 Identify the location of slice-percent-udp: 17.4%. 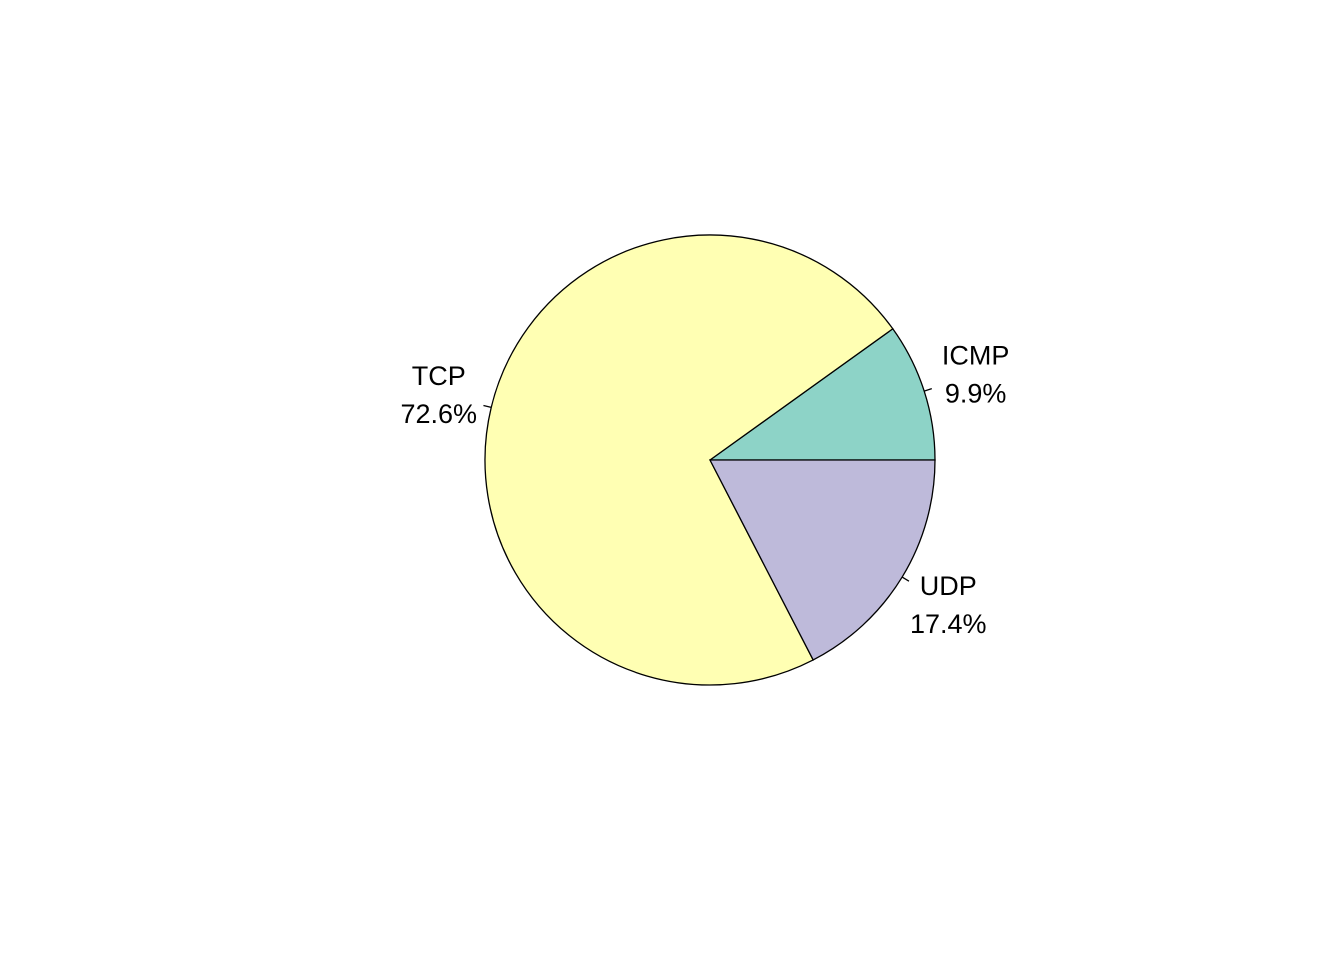
(948, 624).